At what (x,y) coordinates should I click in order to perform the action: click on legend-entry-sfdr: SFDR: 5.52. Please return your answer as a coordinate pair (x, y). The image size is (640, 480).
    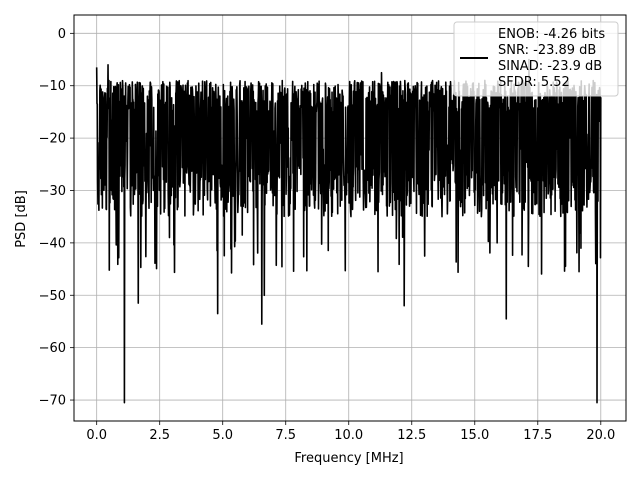
    Looking at the image, I should click on (534, 82).